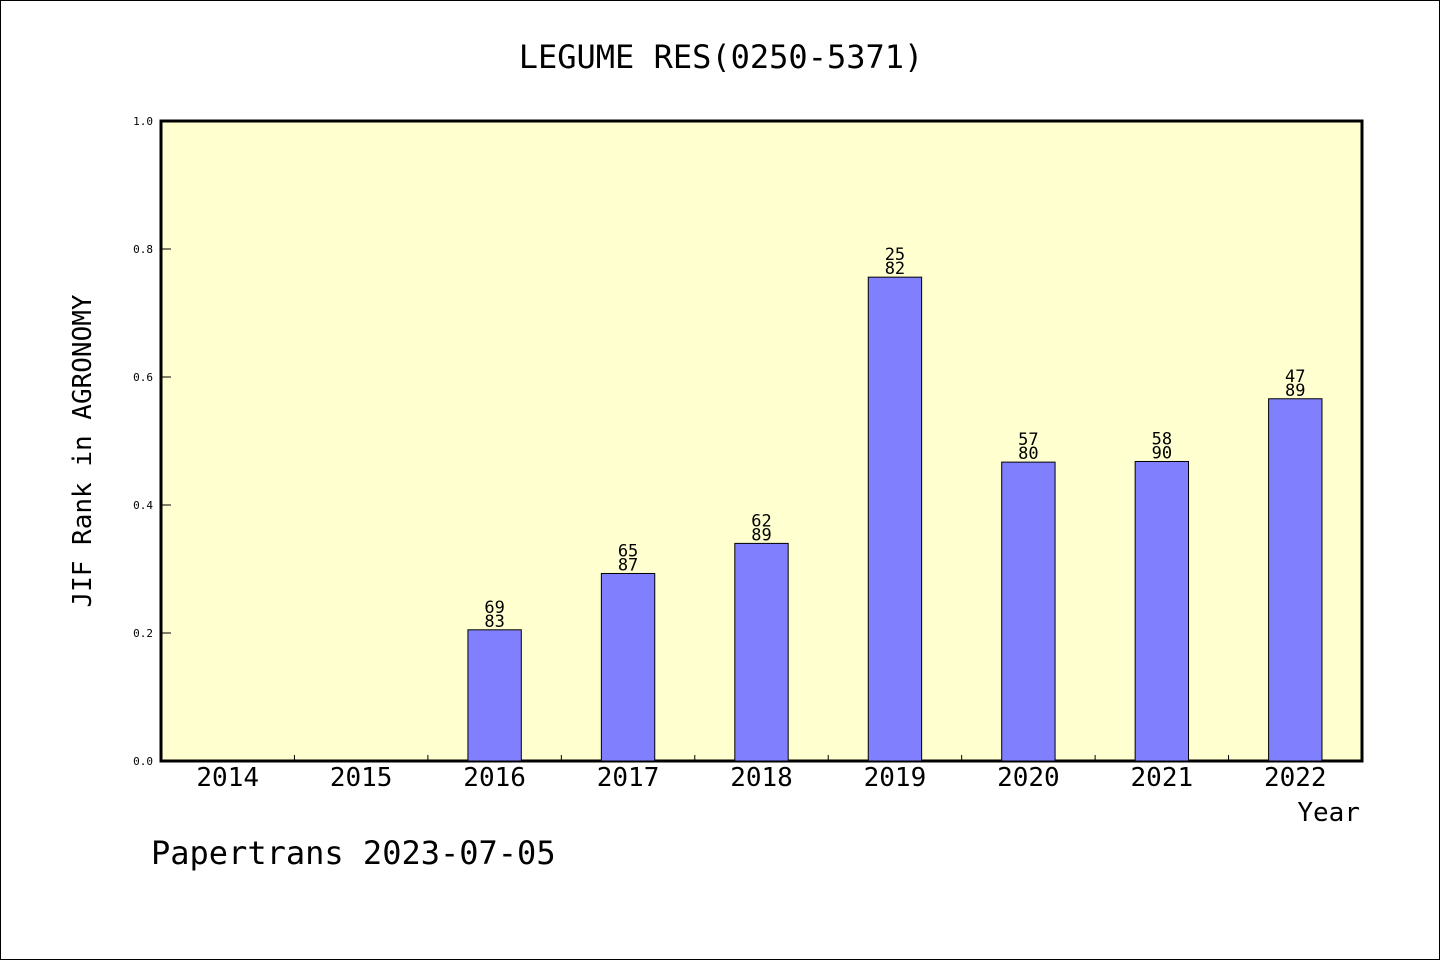 The height and width of the screenshot is (960, 1440). I want to click on bar-rank-label: 62, so click(761, 521).